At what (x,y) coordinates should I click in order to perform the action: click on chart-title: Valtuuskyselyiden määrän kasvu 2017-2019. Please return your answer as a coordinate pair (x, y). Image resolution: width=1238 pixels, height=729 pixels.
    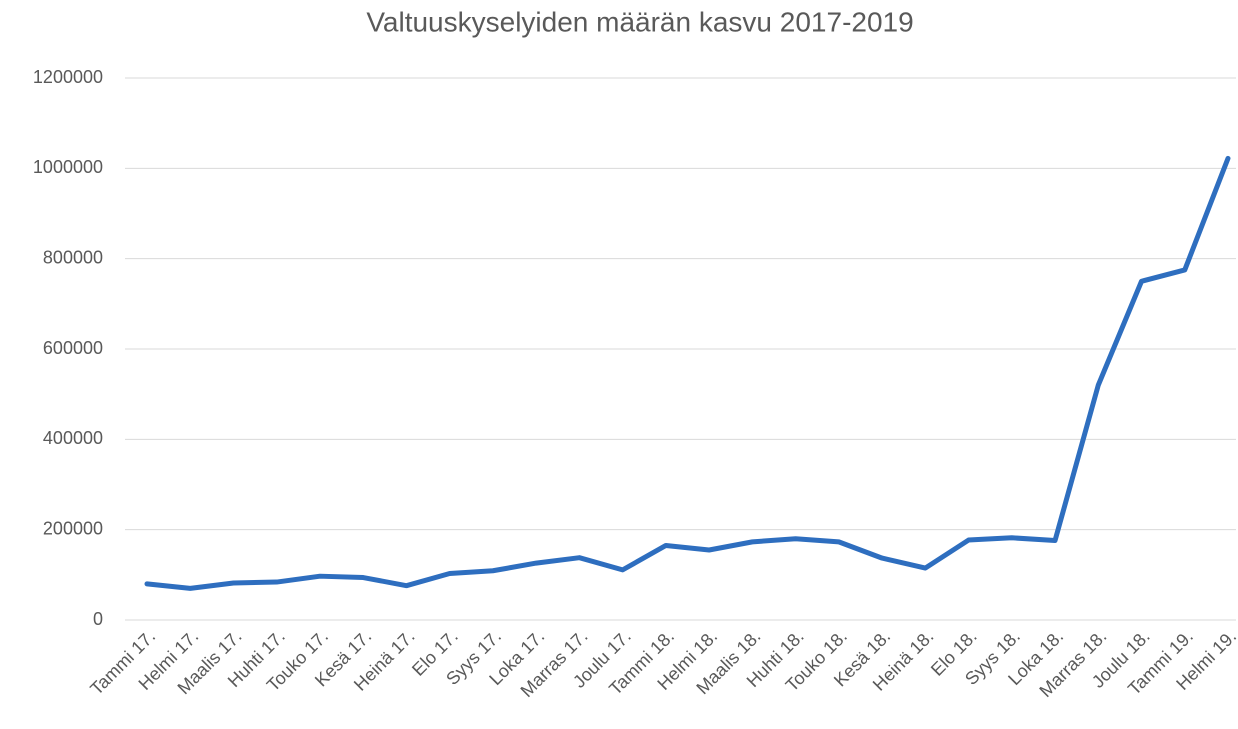
    Looking at the image, I should click on (639, 21).